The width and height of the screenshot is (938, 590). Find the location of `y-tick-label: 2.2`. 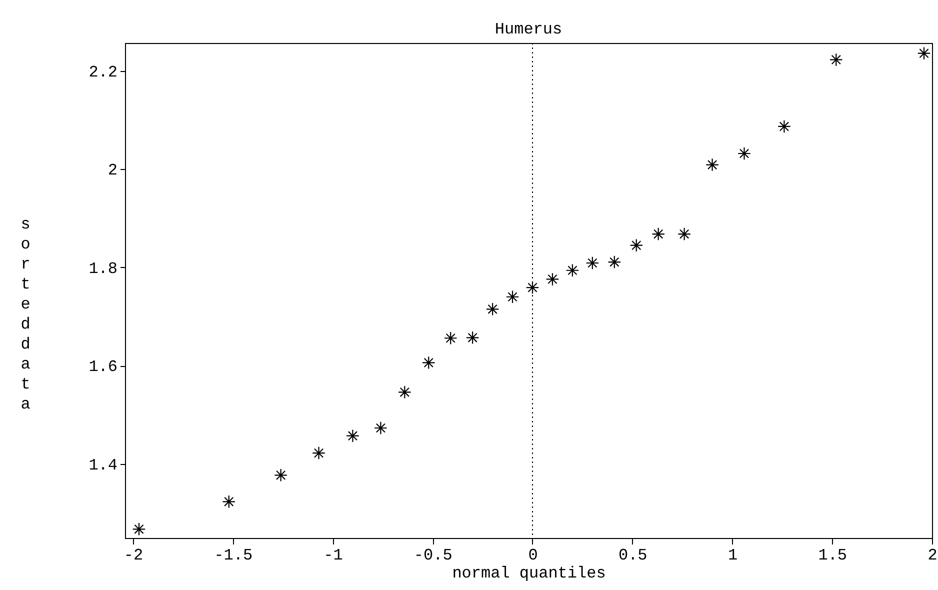

y-tick-label: 2.2 is located at coordinates (103, 72).